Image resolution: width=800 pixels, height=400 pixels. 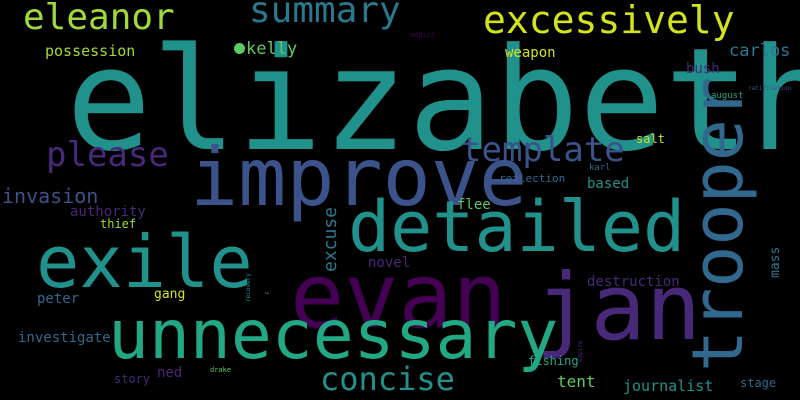 I want to click on word-template: template, so click(x=543, y=150).